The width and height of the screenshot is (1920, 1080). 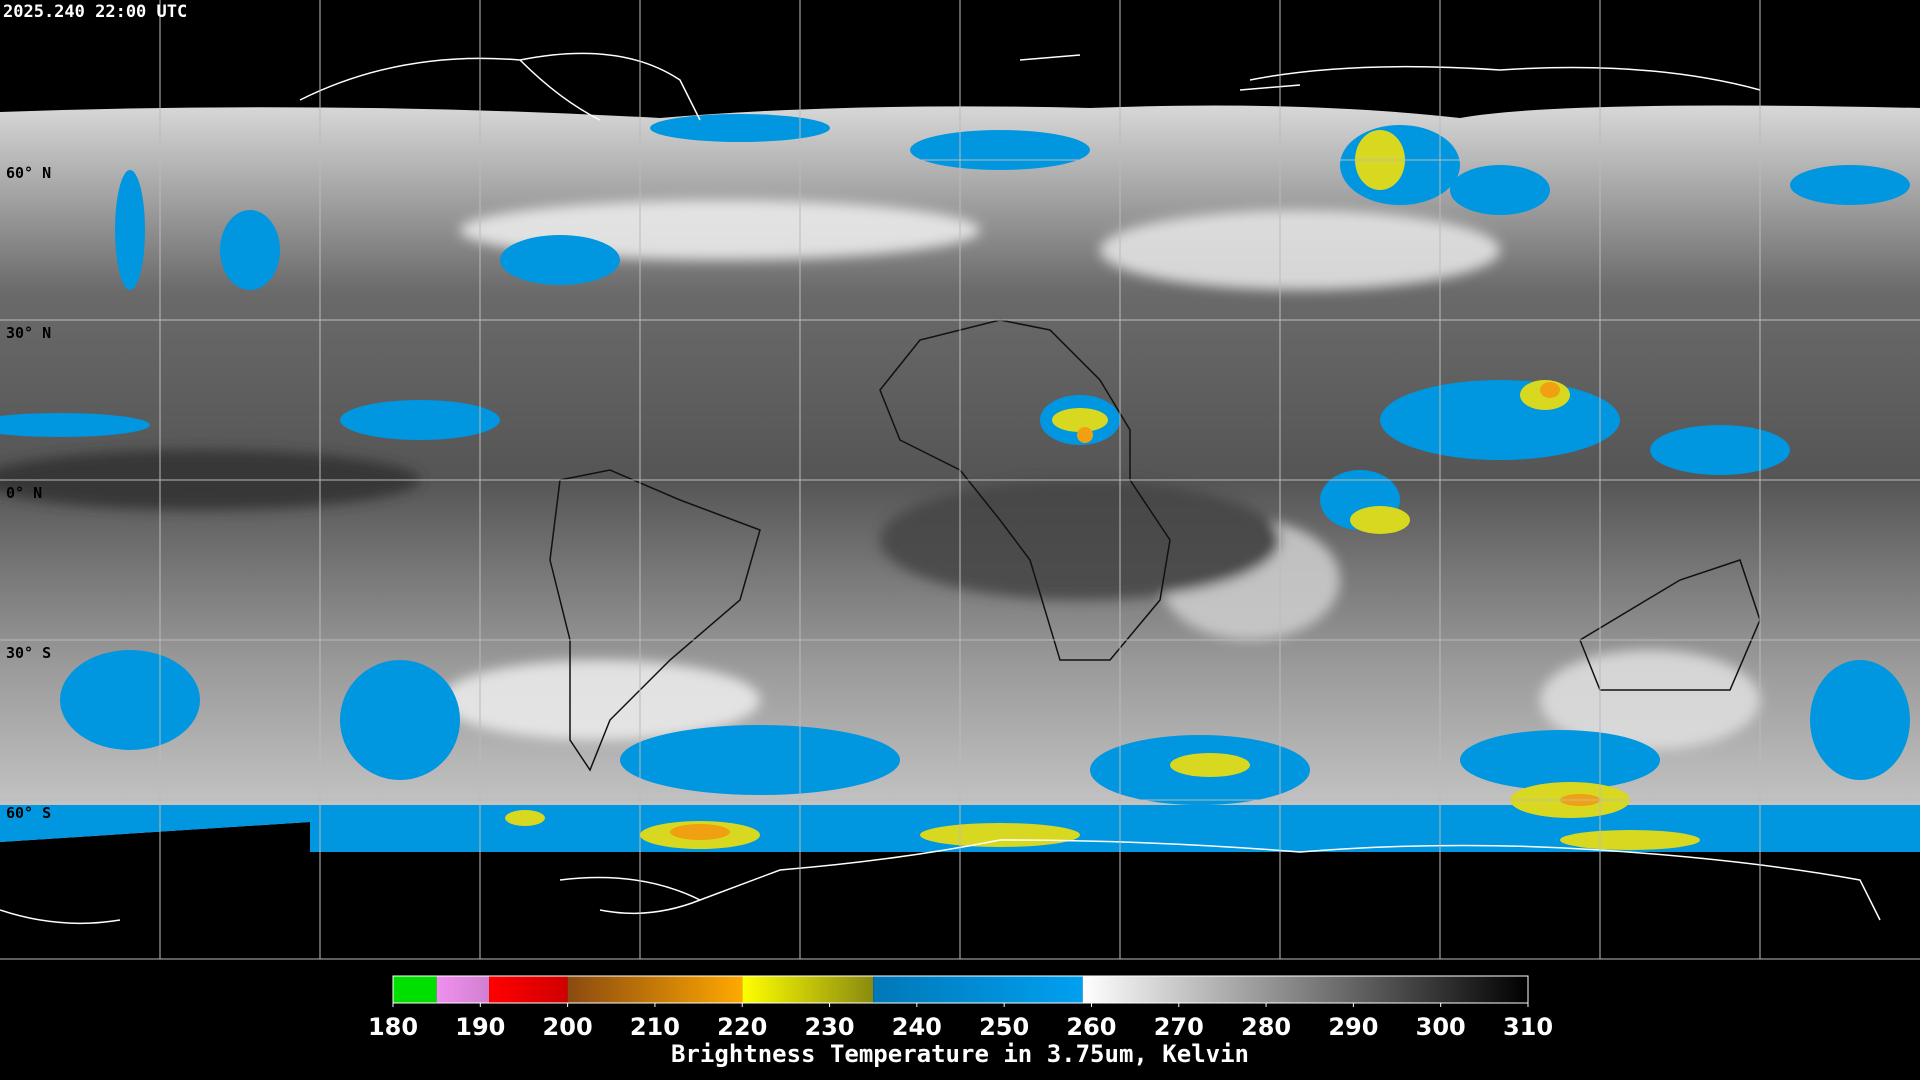 What do you see at coordinates (1004, 1027) in the screenshot?
I see `colorbar-tick-label: 250` at bounding box center [1004, 1027].